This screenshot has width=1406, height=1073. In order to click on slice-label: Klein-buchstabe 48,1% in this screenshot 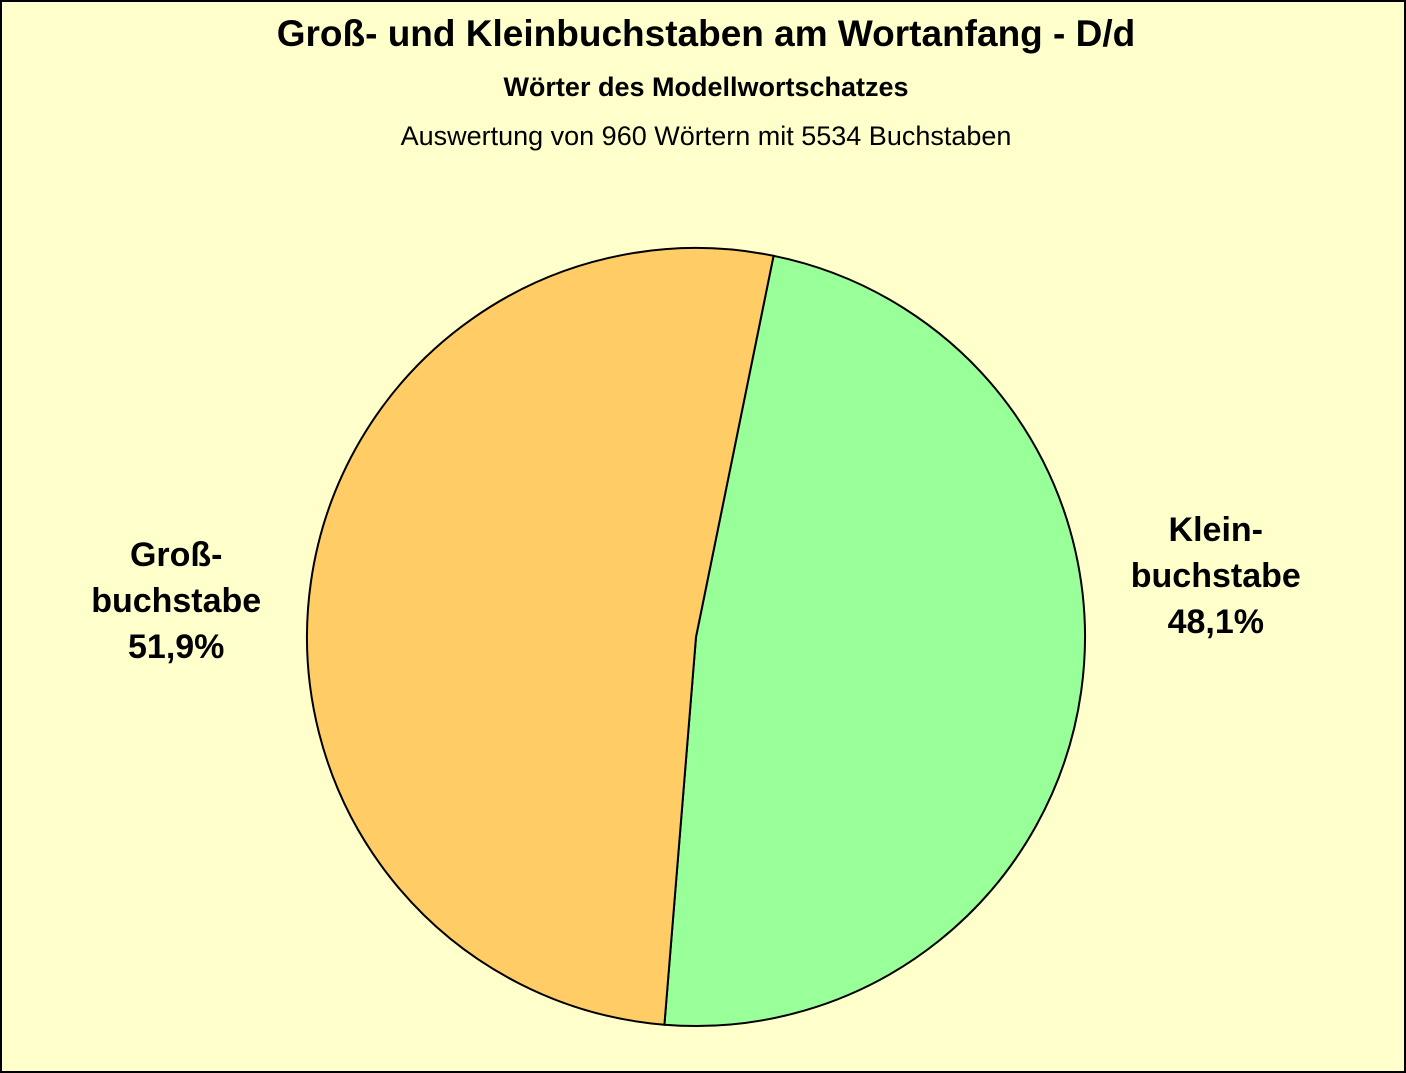, I will do `click(1216, 576)`.